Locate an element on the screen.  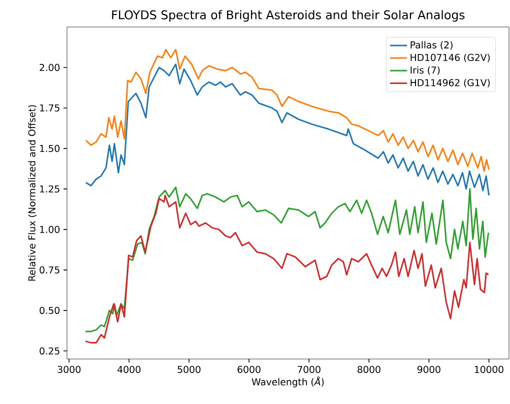
legend-label: Pallas (2) is located at coordinates (431, 45).